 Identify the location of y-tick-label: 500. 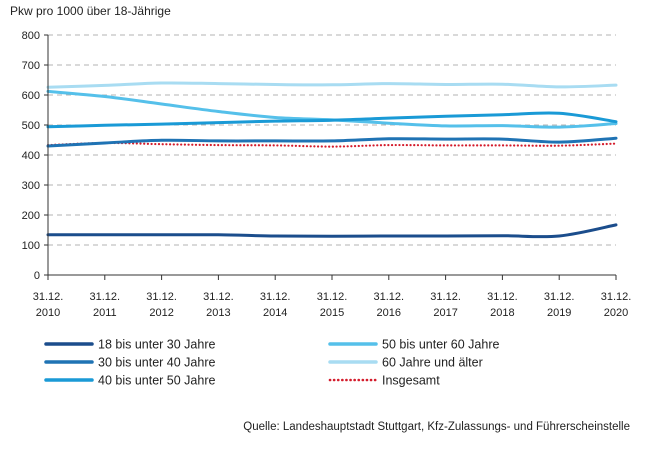
(31, 126).